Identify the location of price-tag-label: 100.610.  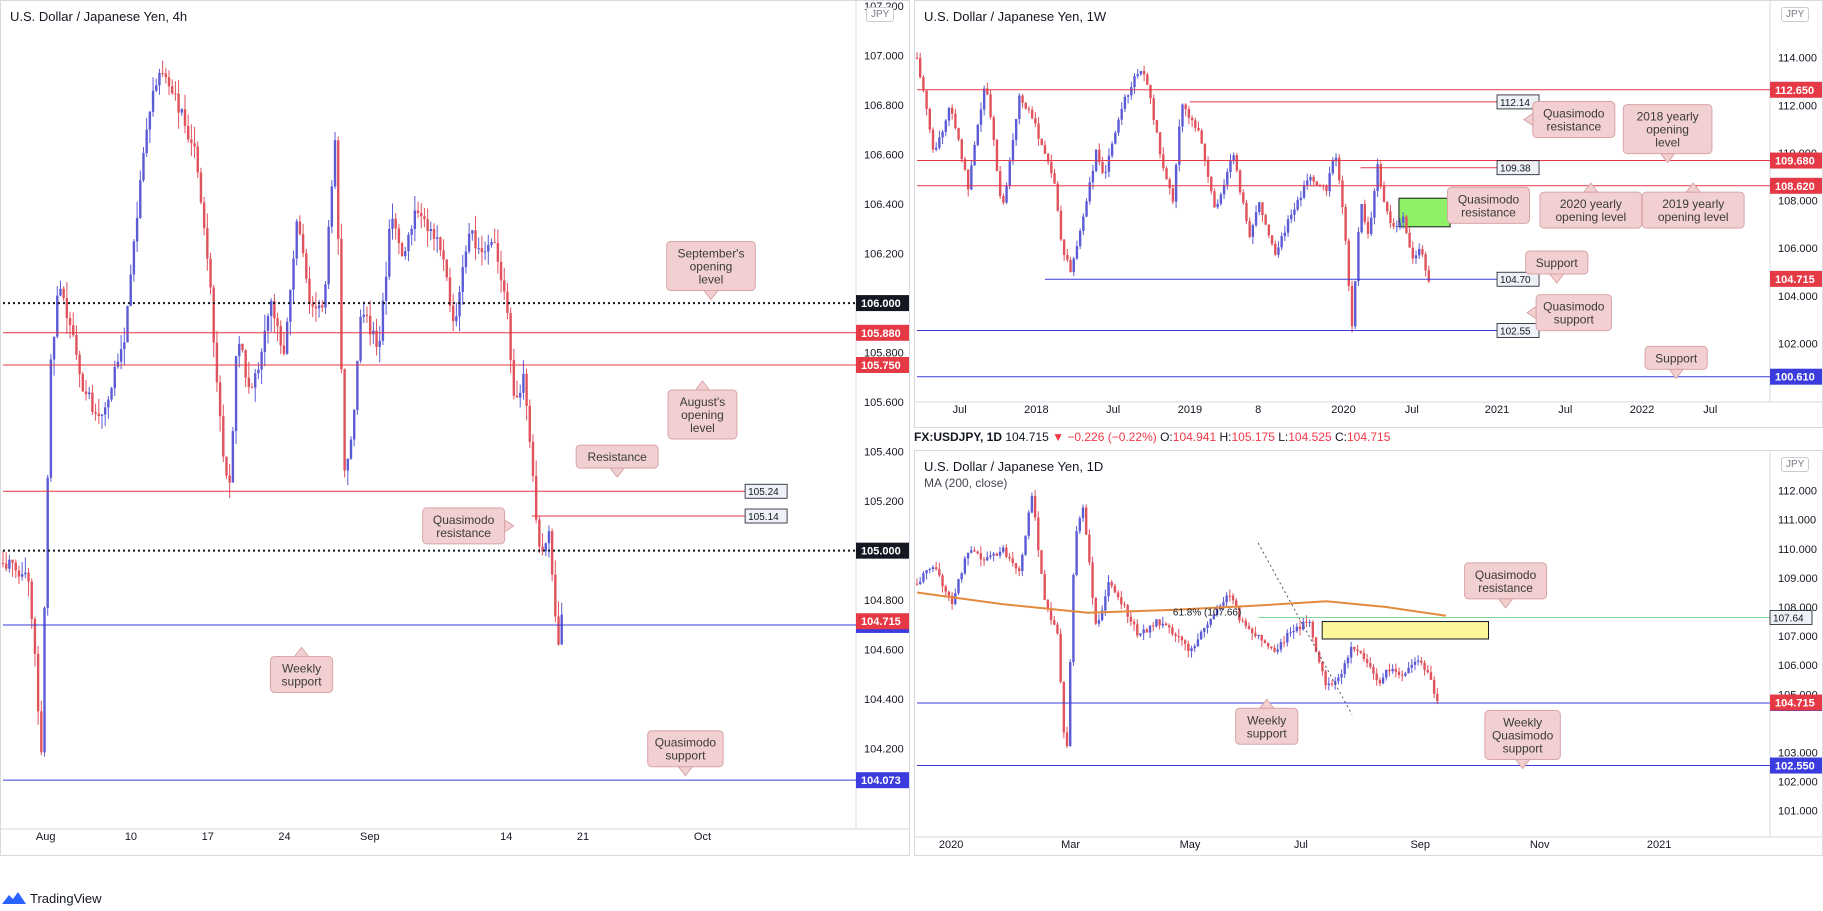
(1795, 378).